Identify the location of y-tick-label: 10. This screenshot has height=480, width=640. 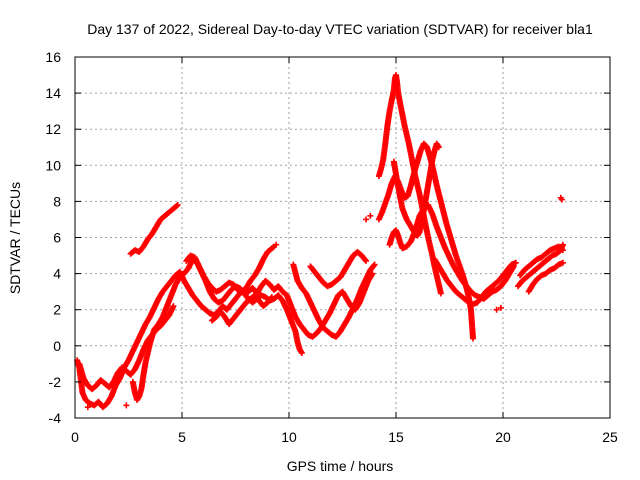
(53, 165).